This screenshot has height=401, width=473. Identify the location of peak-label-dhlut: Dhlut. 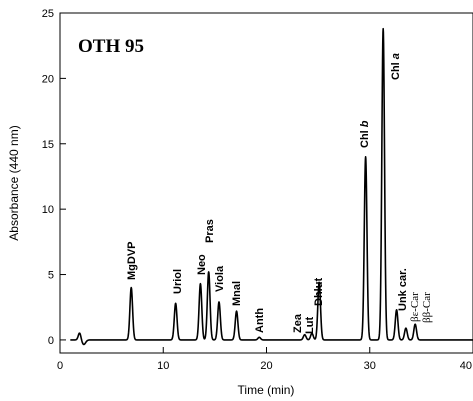
(319, 292).